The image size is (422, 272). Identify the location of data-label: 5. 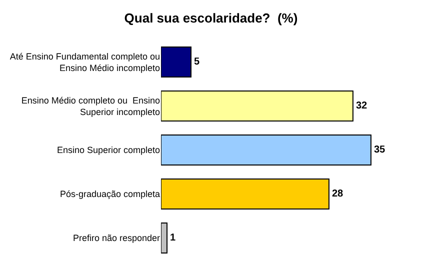
(197, 62).